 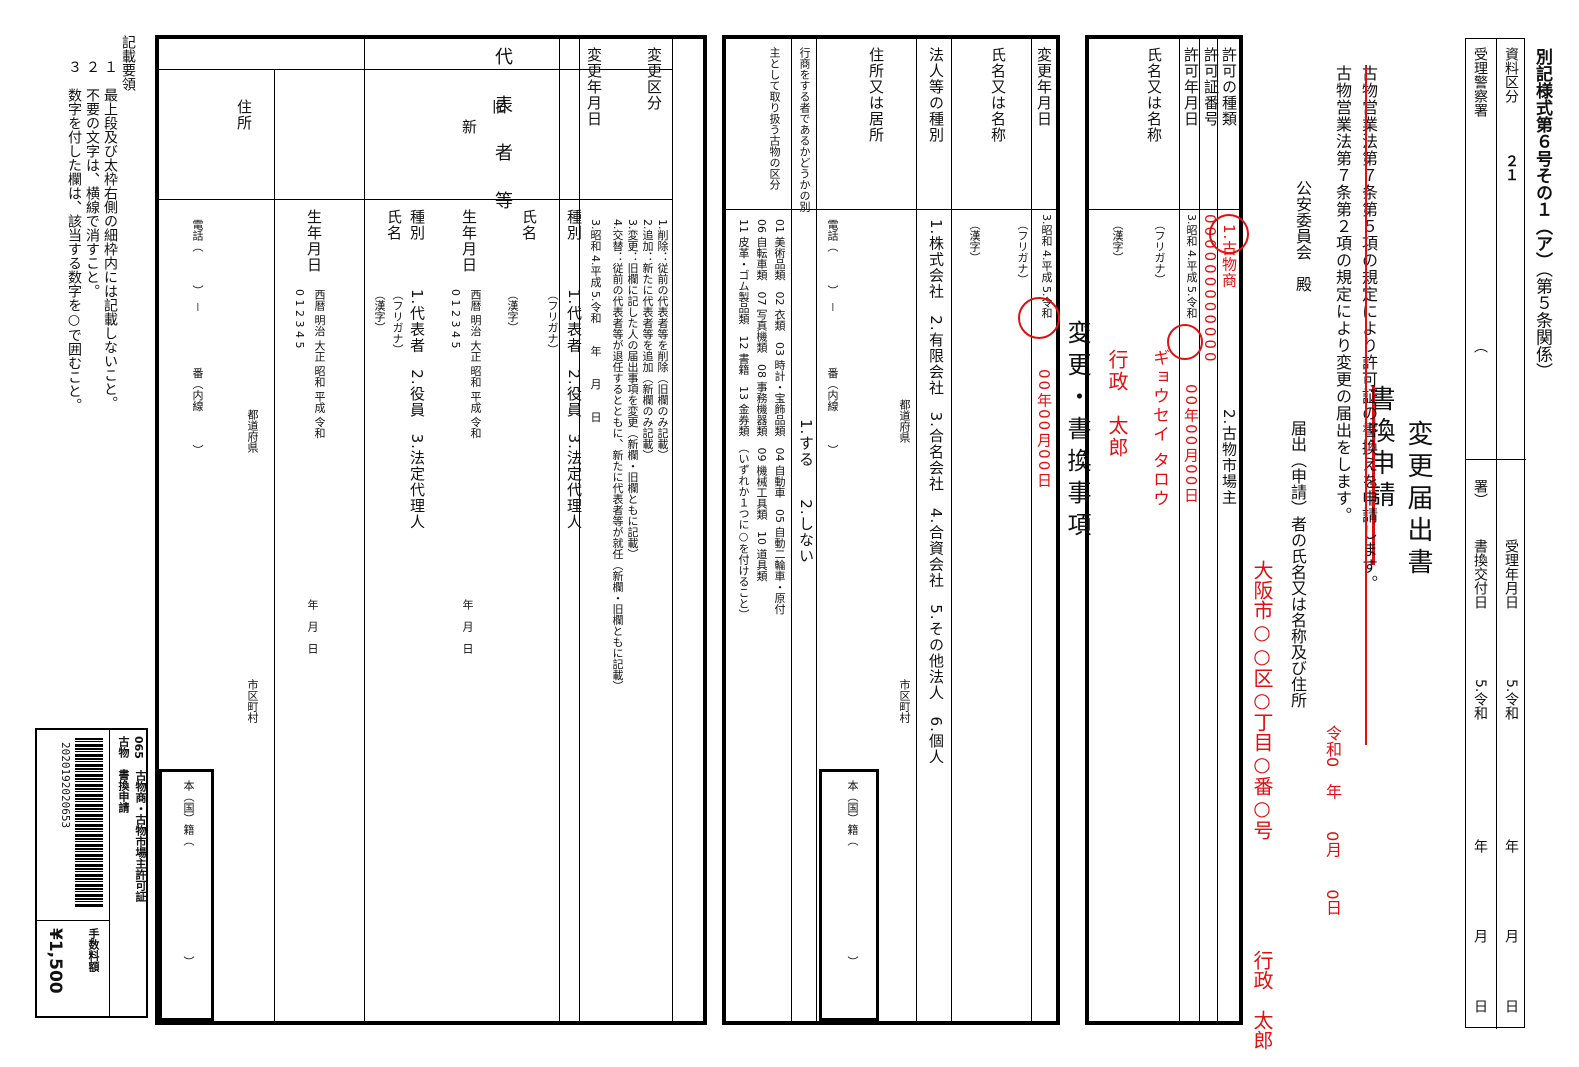 I want to click on fee-label: 手数料額, so click(x=93, y=950).